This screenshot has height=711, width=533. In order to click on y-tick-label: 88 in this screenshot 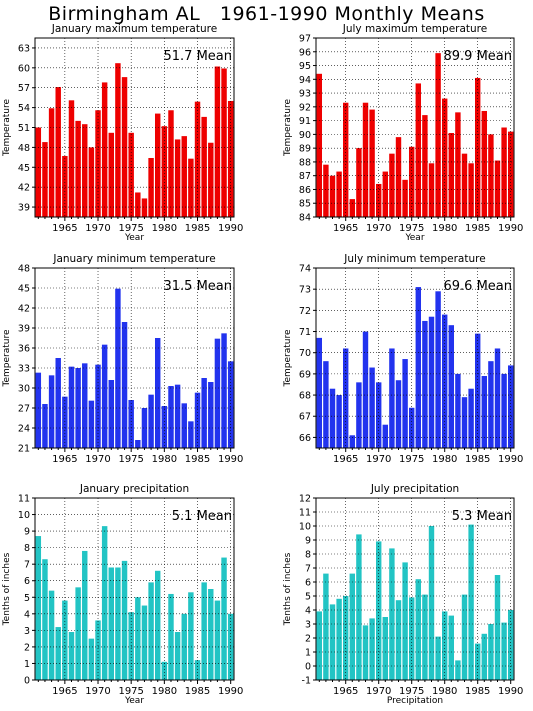, I will do `click(305, 162)`.